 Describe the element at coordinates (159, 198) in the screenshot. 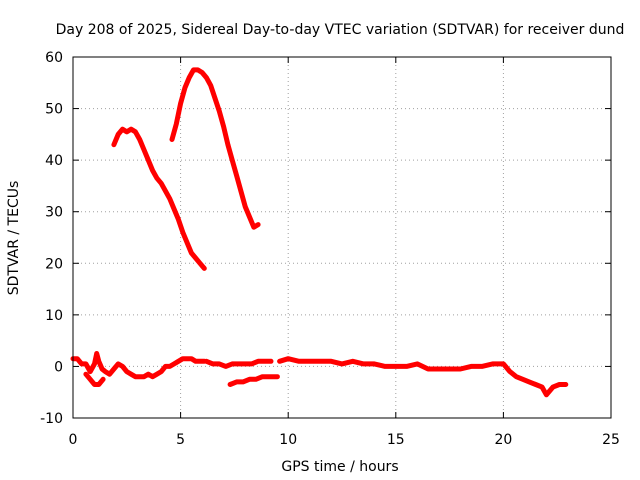

I see `series-line-arc-1-high` at that location.